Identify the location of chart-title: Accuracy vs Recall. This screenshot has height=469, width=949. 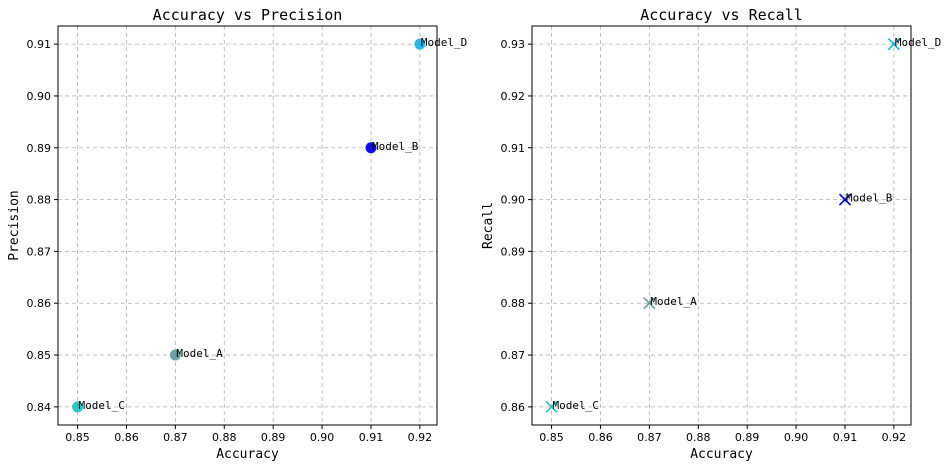
(721, 15).